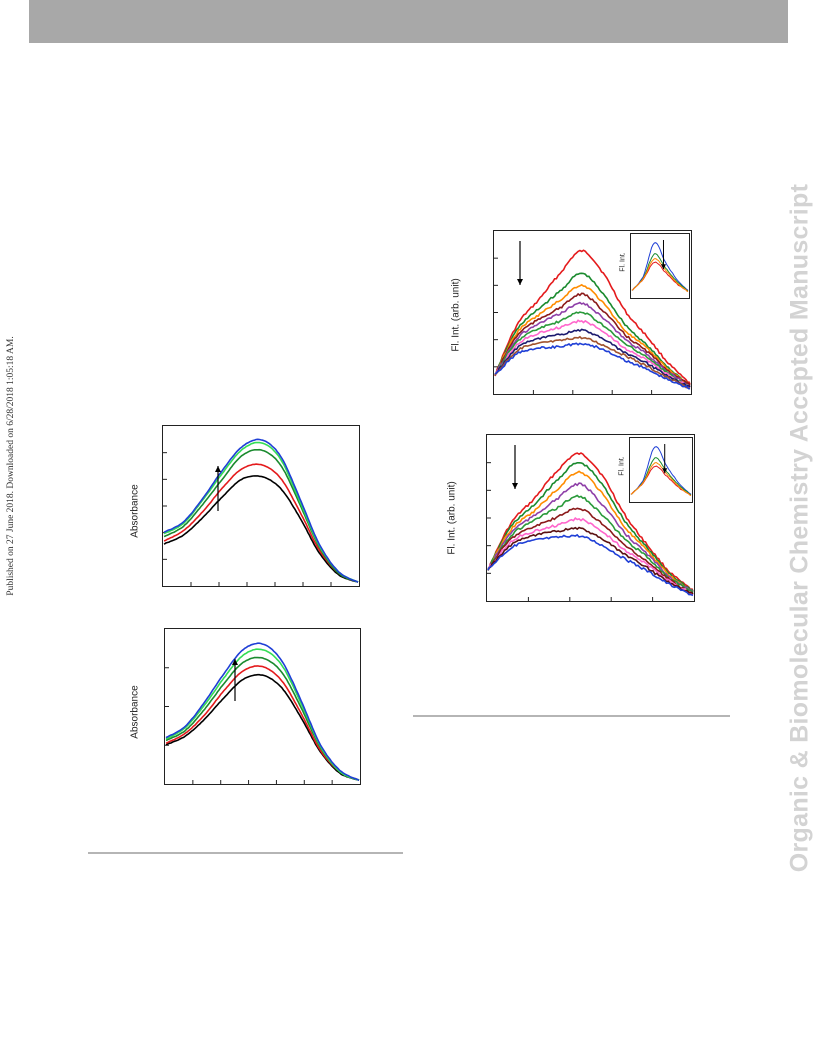  What do you see at coordinates (135, 712) in the screenshot?
I see `absorbance-bottom-ylabel-text: Absorbance` at bounding box center [135, 712].